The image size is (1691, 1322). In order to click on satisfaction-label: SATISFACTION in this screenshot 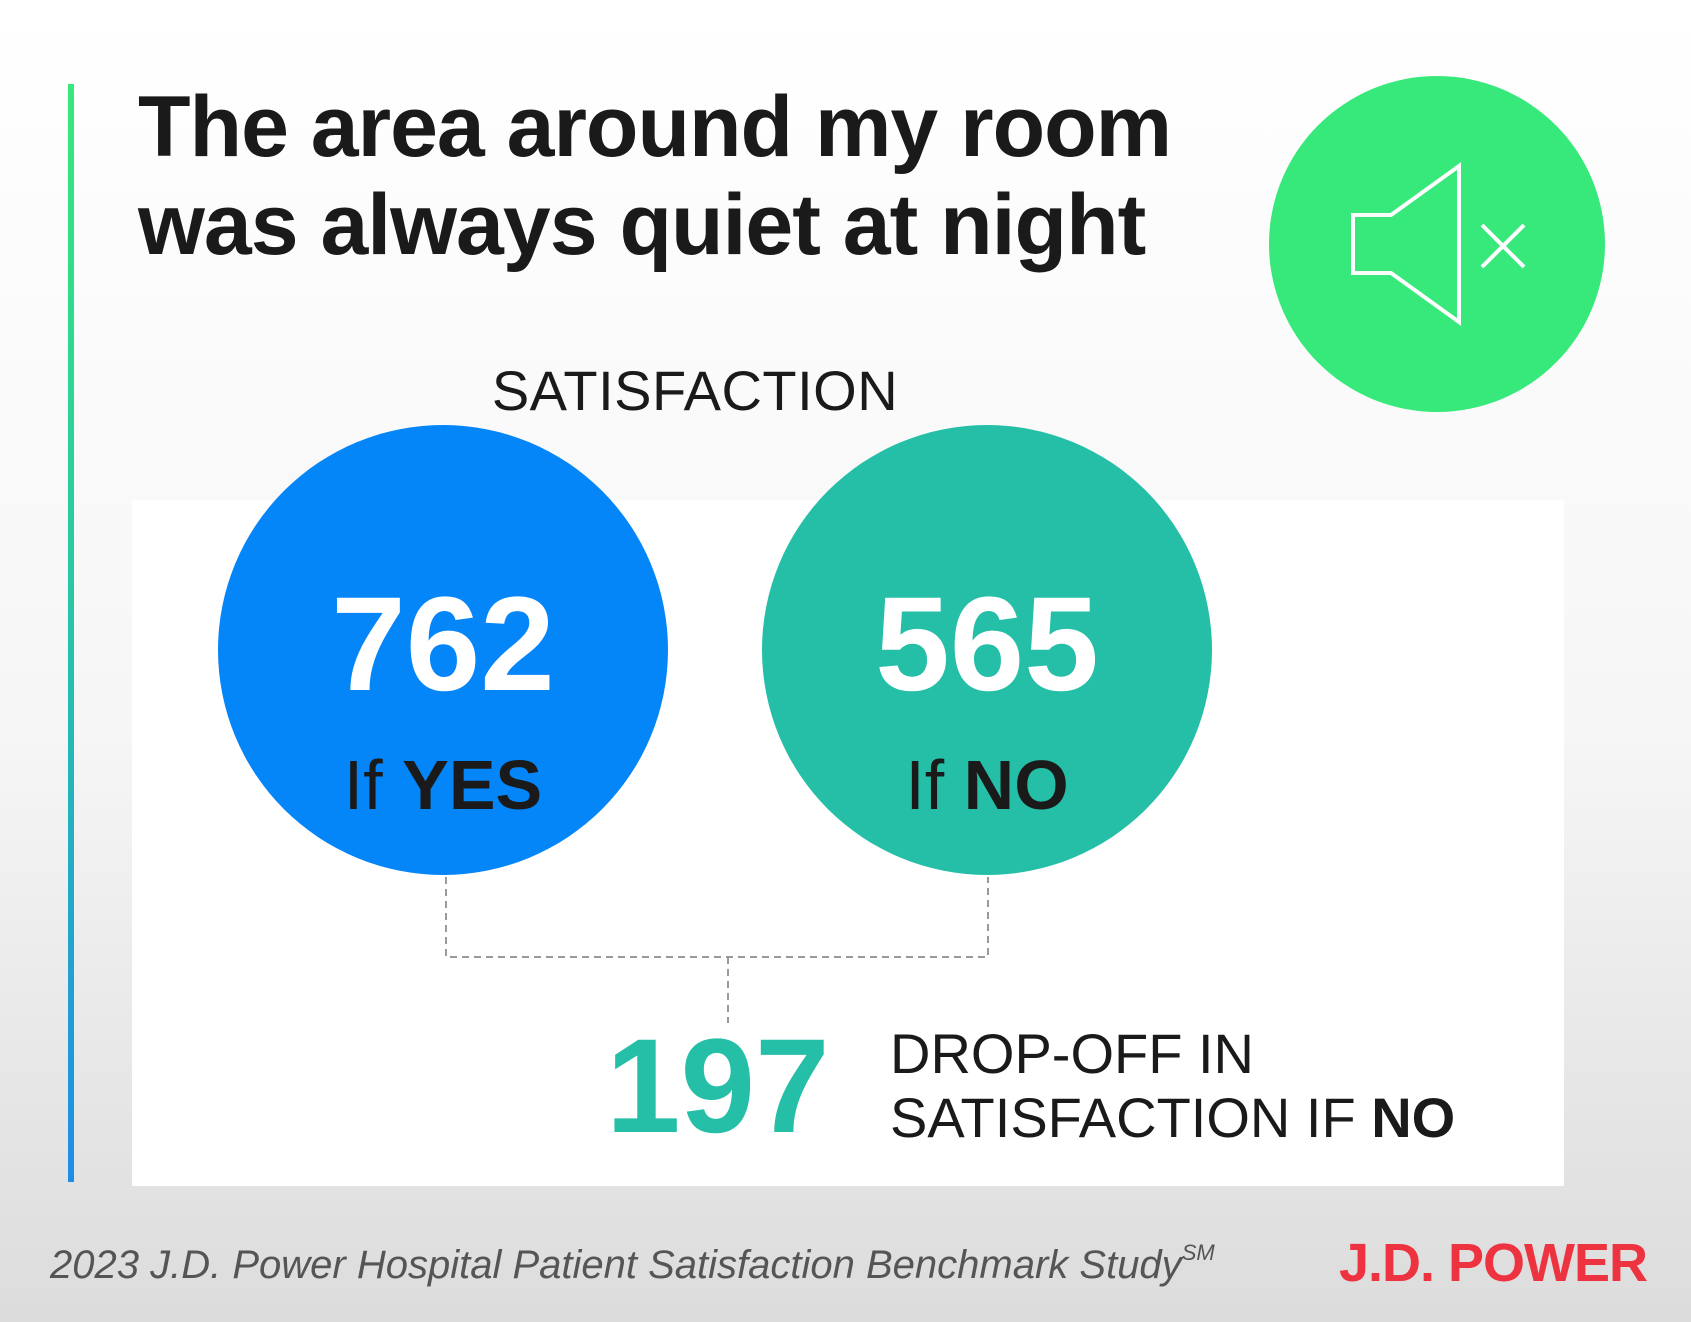, I will do `click(695, 390)`.